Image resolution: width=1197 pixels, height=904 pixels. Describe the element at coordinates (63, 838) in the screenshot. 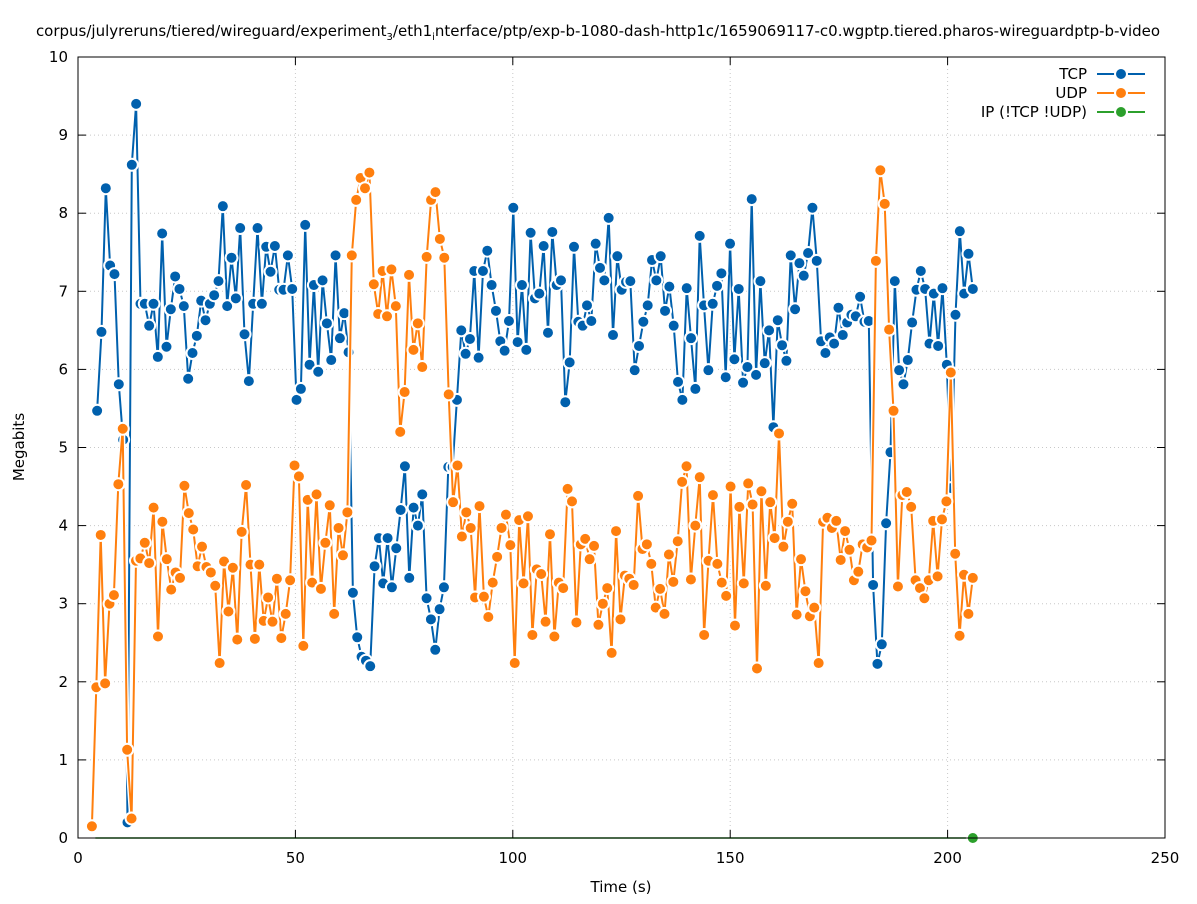

I see `y-tick-label: 0` at that location.